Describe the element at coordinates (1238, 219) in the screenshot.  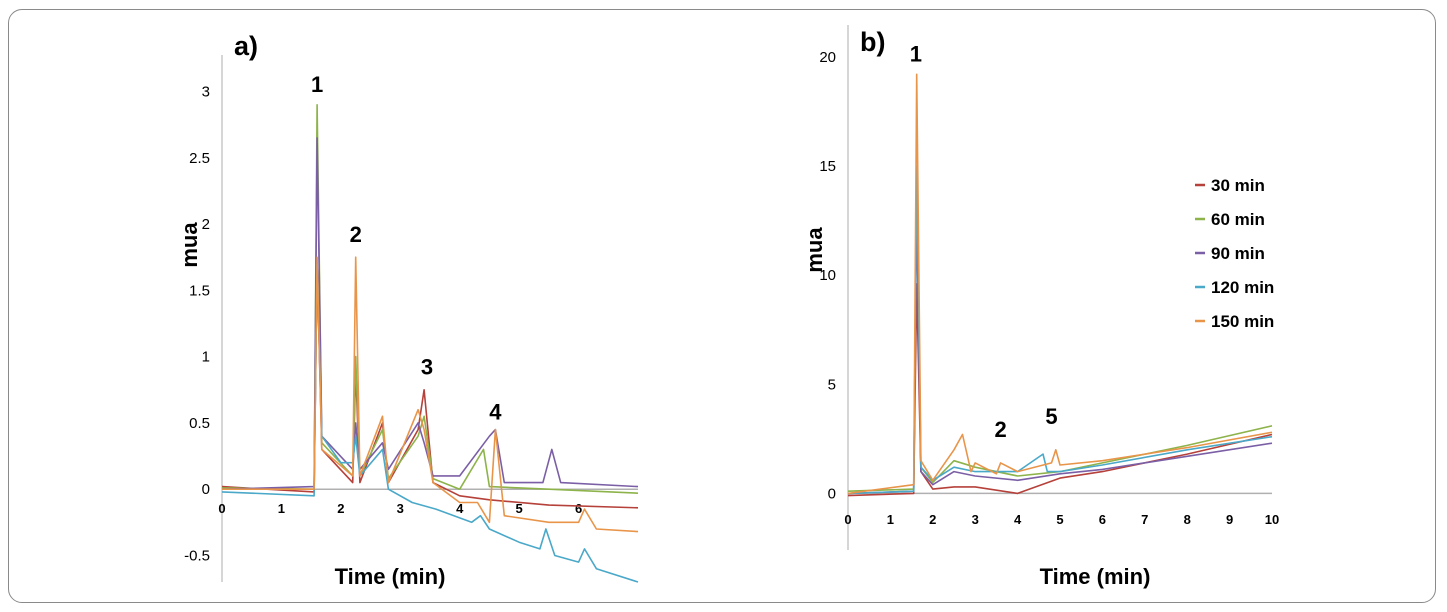
I see `legend-entry: 60 min` at that location.